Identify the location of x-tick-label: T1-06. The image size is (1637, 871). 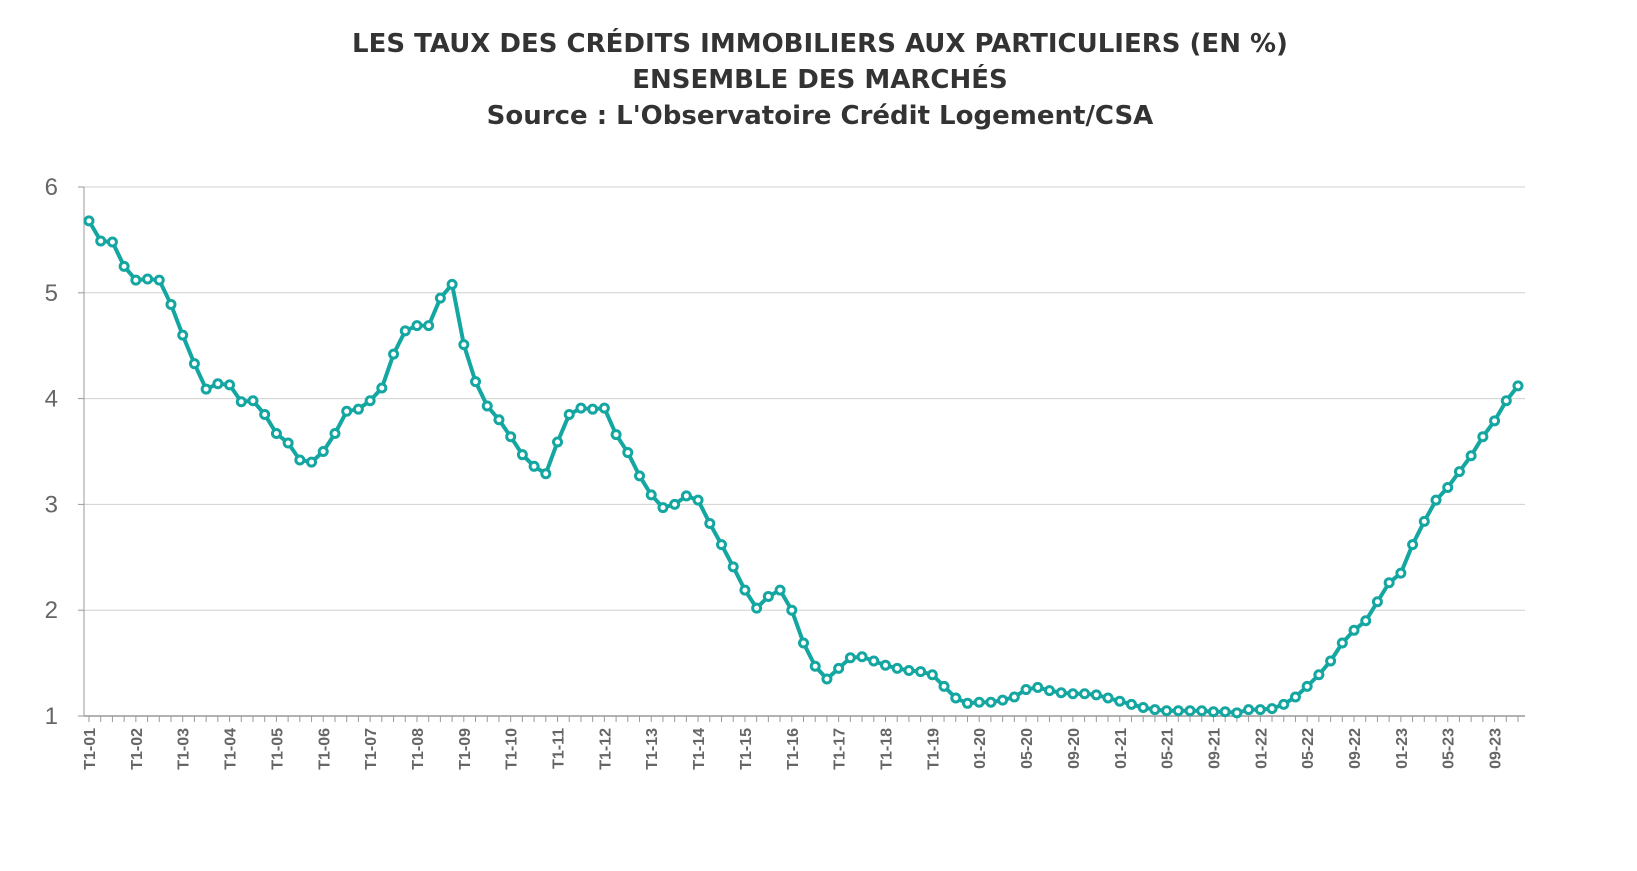
(324, 749).